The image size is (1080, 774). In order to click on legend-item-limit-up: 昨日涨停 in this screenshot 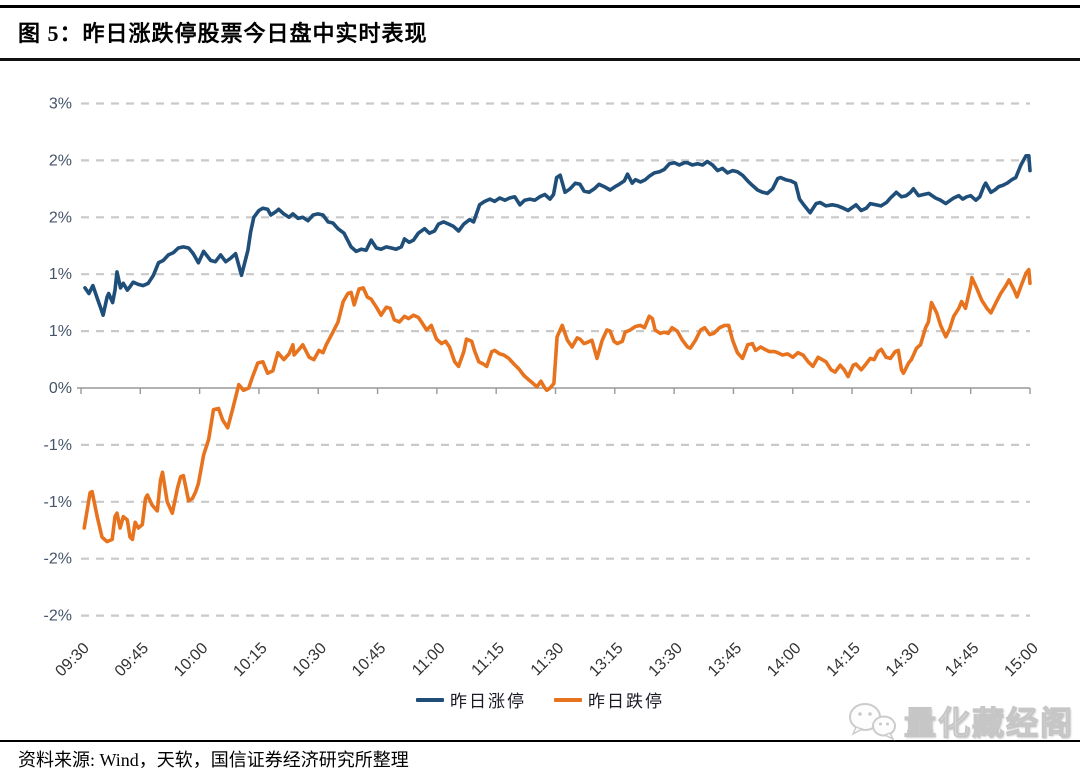, I will do `click(471, 699)`.